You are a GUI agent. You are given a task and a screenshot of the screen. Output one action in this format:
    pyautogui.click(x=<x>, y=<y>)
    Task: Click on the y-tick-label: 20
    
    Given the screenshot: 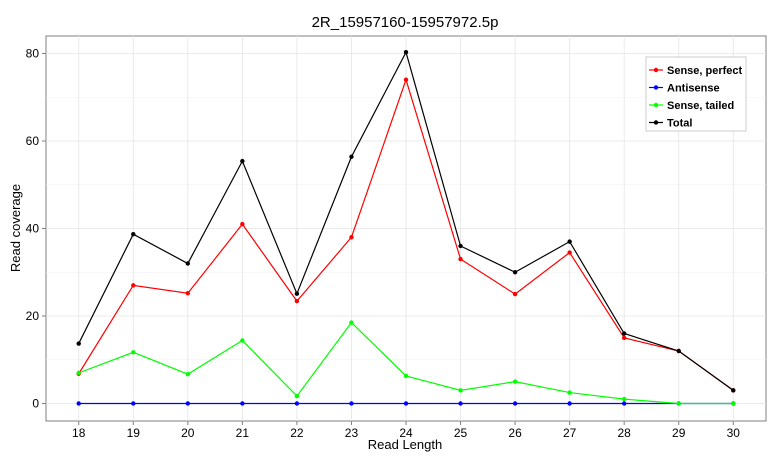 What is the action you would take?
    pyautogui.click(x=33, y=316)
    